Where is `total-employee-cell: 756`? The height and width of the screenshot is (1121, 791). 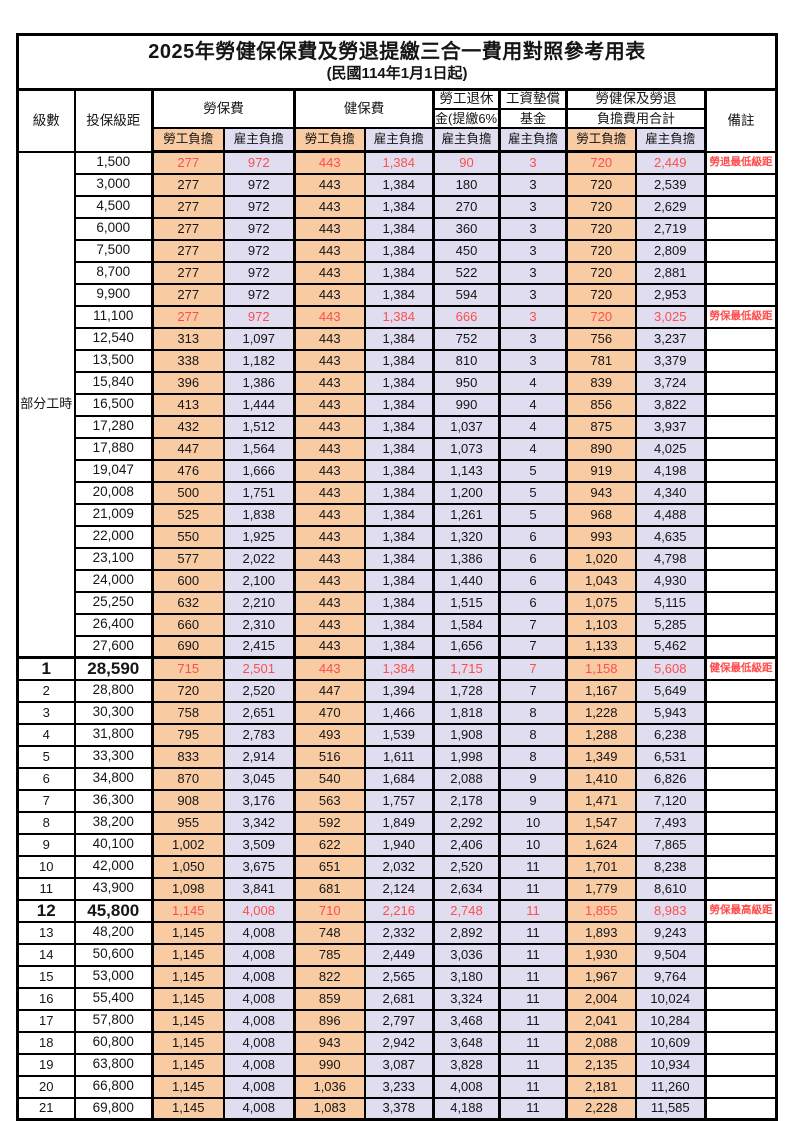
total-employee-cell: 756 is located at coordinates (601, 338).